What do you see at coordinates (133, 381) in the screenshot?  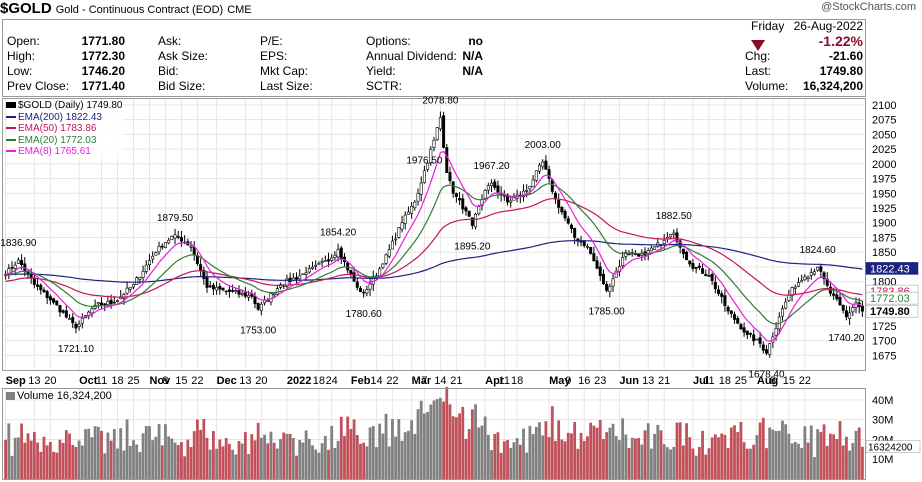 I see `x-tick-label: 25` at bounding box center [133, 381].